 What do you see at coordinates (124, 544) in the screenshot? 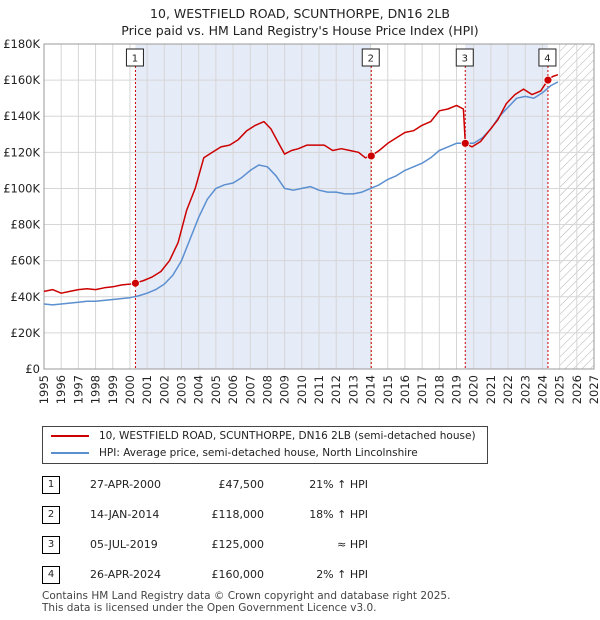
I see `transaction-date: 05-JUL-2019` at bounding box center [124, 544].